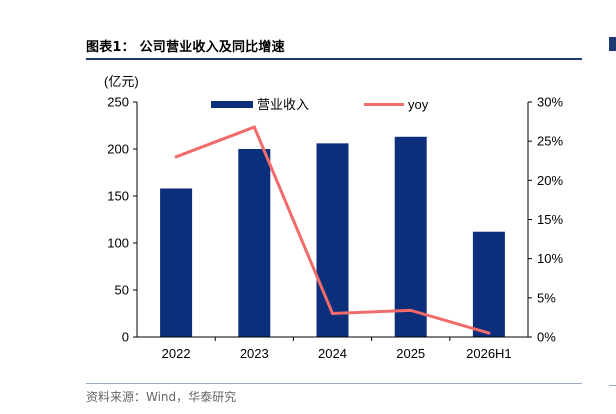 The width and height of the screenshot is (616, 414). I want to click on source-note: 资料来源：Wind，华泰研究, so click(161, 397).